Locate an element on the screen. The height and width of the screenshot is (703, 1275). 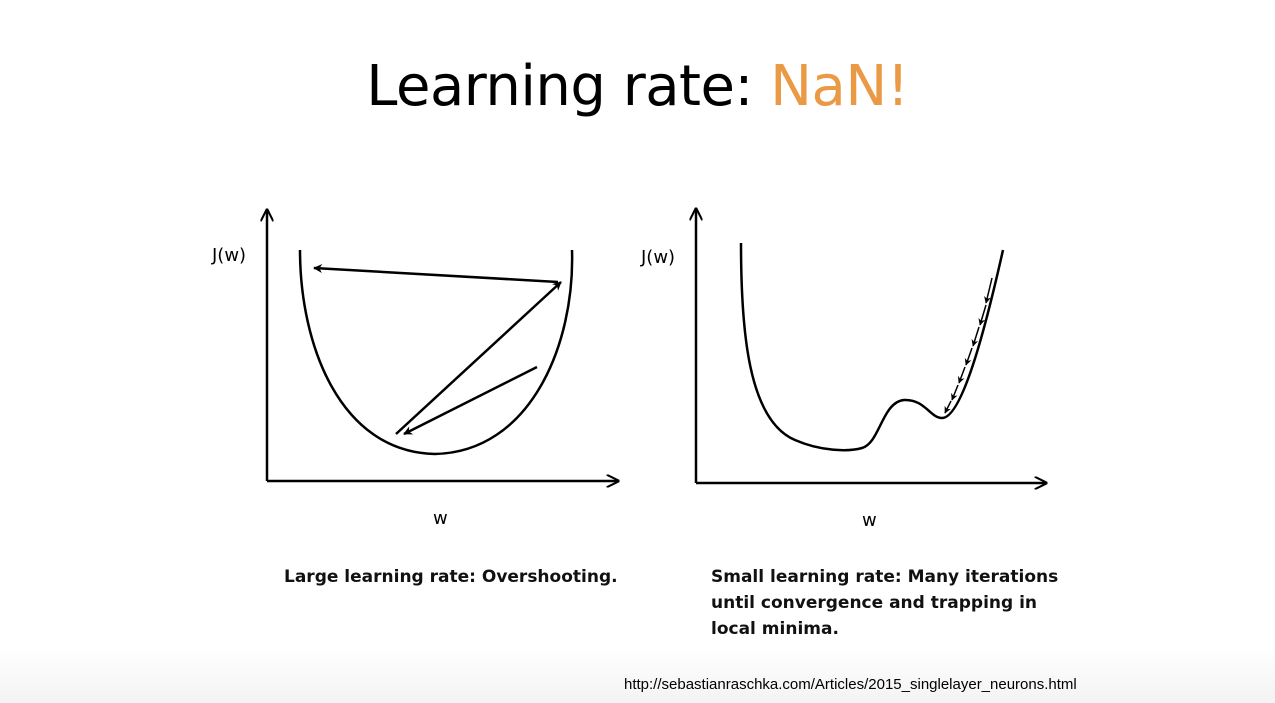
right-diagram: J(w) w is located at coordinates (843, 370).